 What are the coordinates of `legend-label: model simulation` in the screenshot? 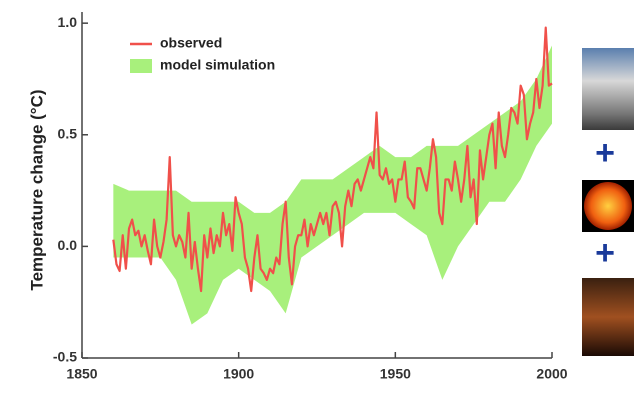 It's located at (217, 65).